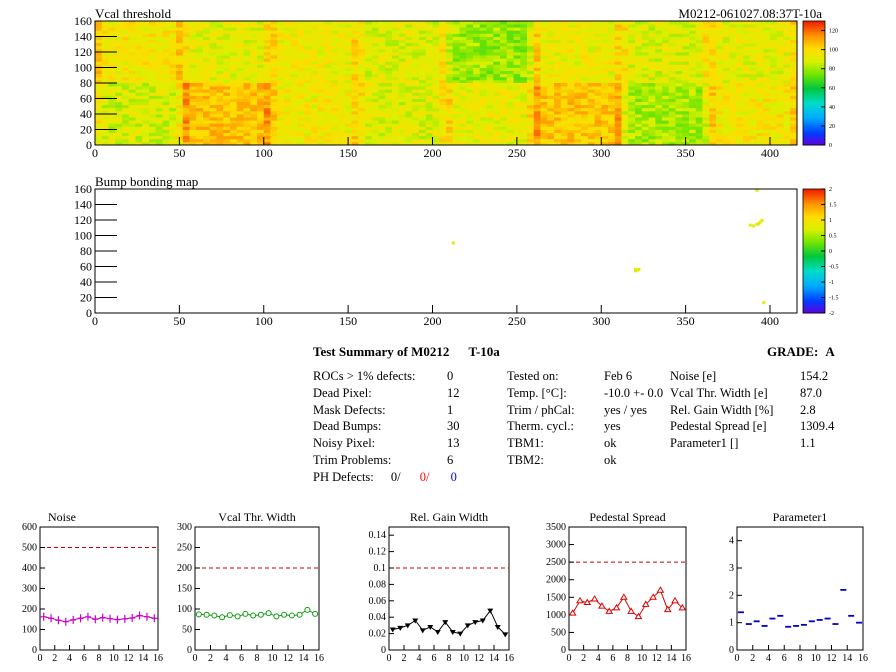 This screenshot has width=896, height=672. What do you see at coordinates (364, 376) in the screenshot?
I see `defect-label: ROCs > 1% defects:` at bounding box center [364, 376].